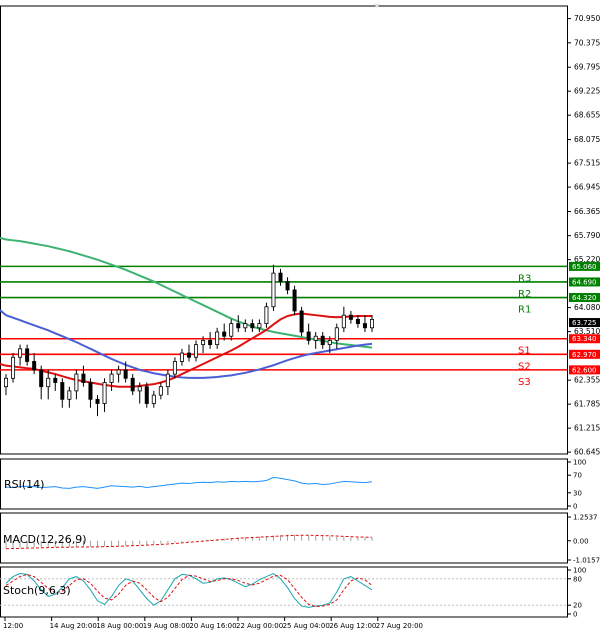 The image size is (600, 632). Describe the element at coordinates (24, 484) in the screenshot. I see `rsi-label: RSI(14)` at that location.